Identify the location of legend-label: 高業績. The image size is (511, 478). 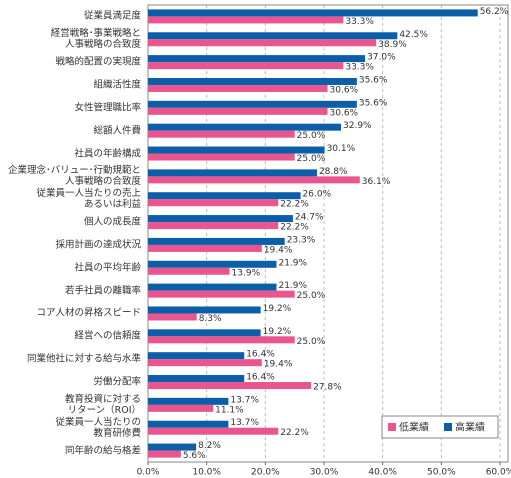
(470, 427).